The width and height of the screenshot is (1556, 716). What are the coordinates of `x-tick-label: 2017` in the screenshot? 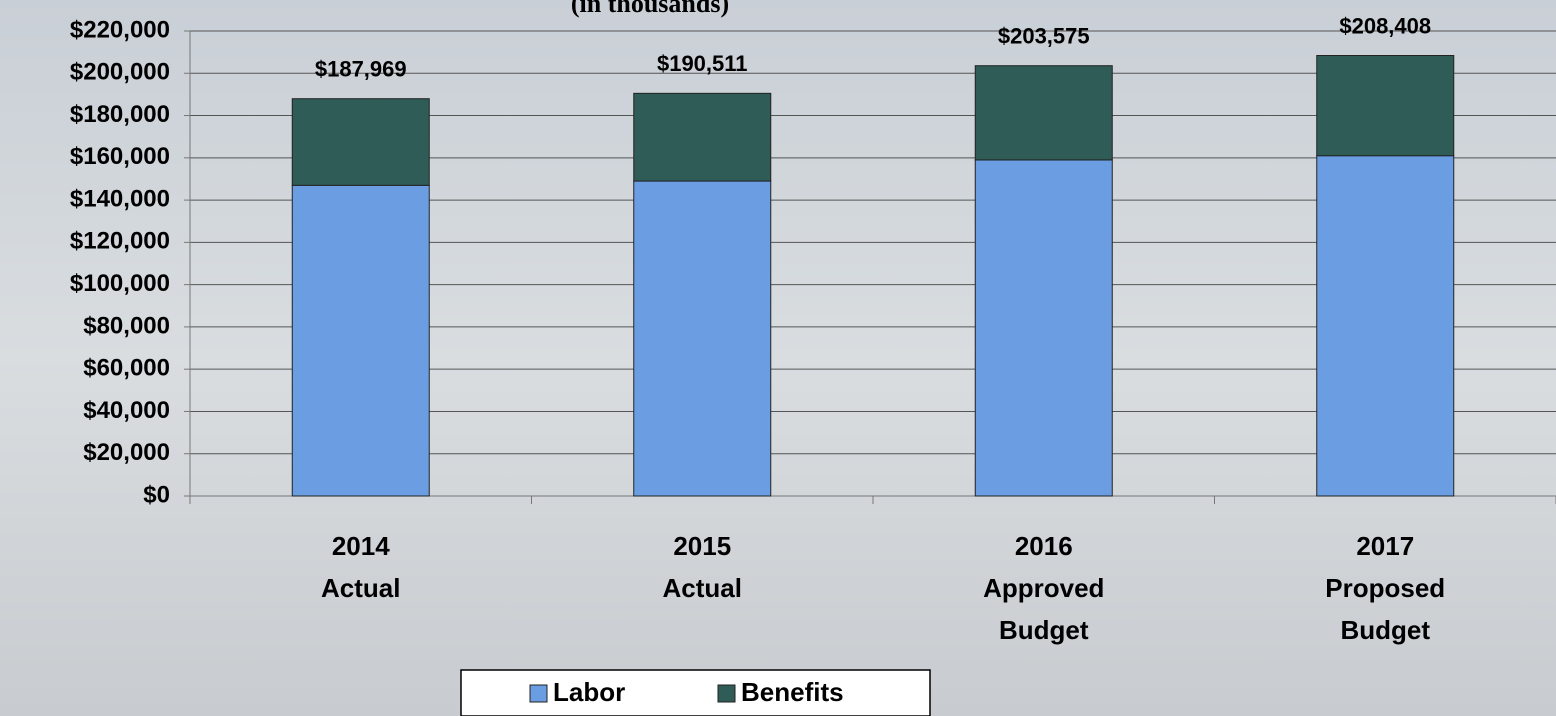 It's located at (1385, 546).